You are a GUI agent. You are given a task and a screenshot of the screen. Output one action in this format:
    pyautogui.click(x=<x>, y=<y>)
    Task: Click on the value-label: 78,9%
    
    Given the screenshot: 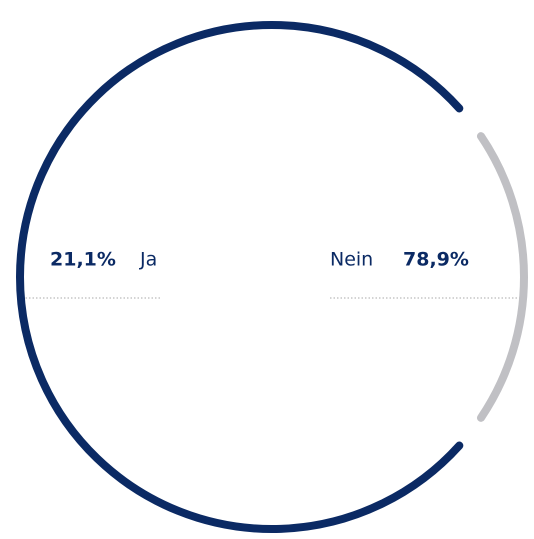 What is the action you would take?
    pyautogui.click(x=436, y=260)
    